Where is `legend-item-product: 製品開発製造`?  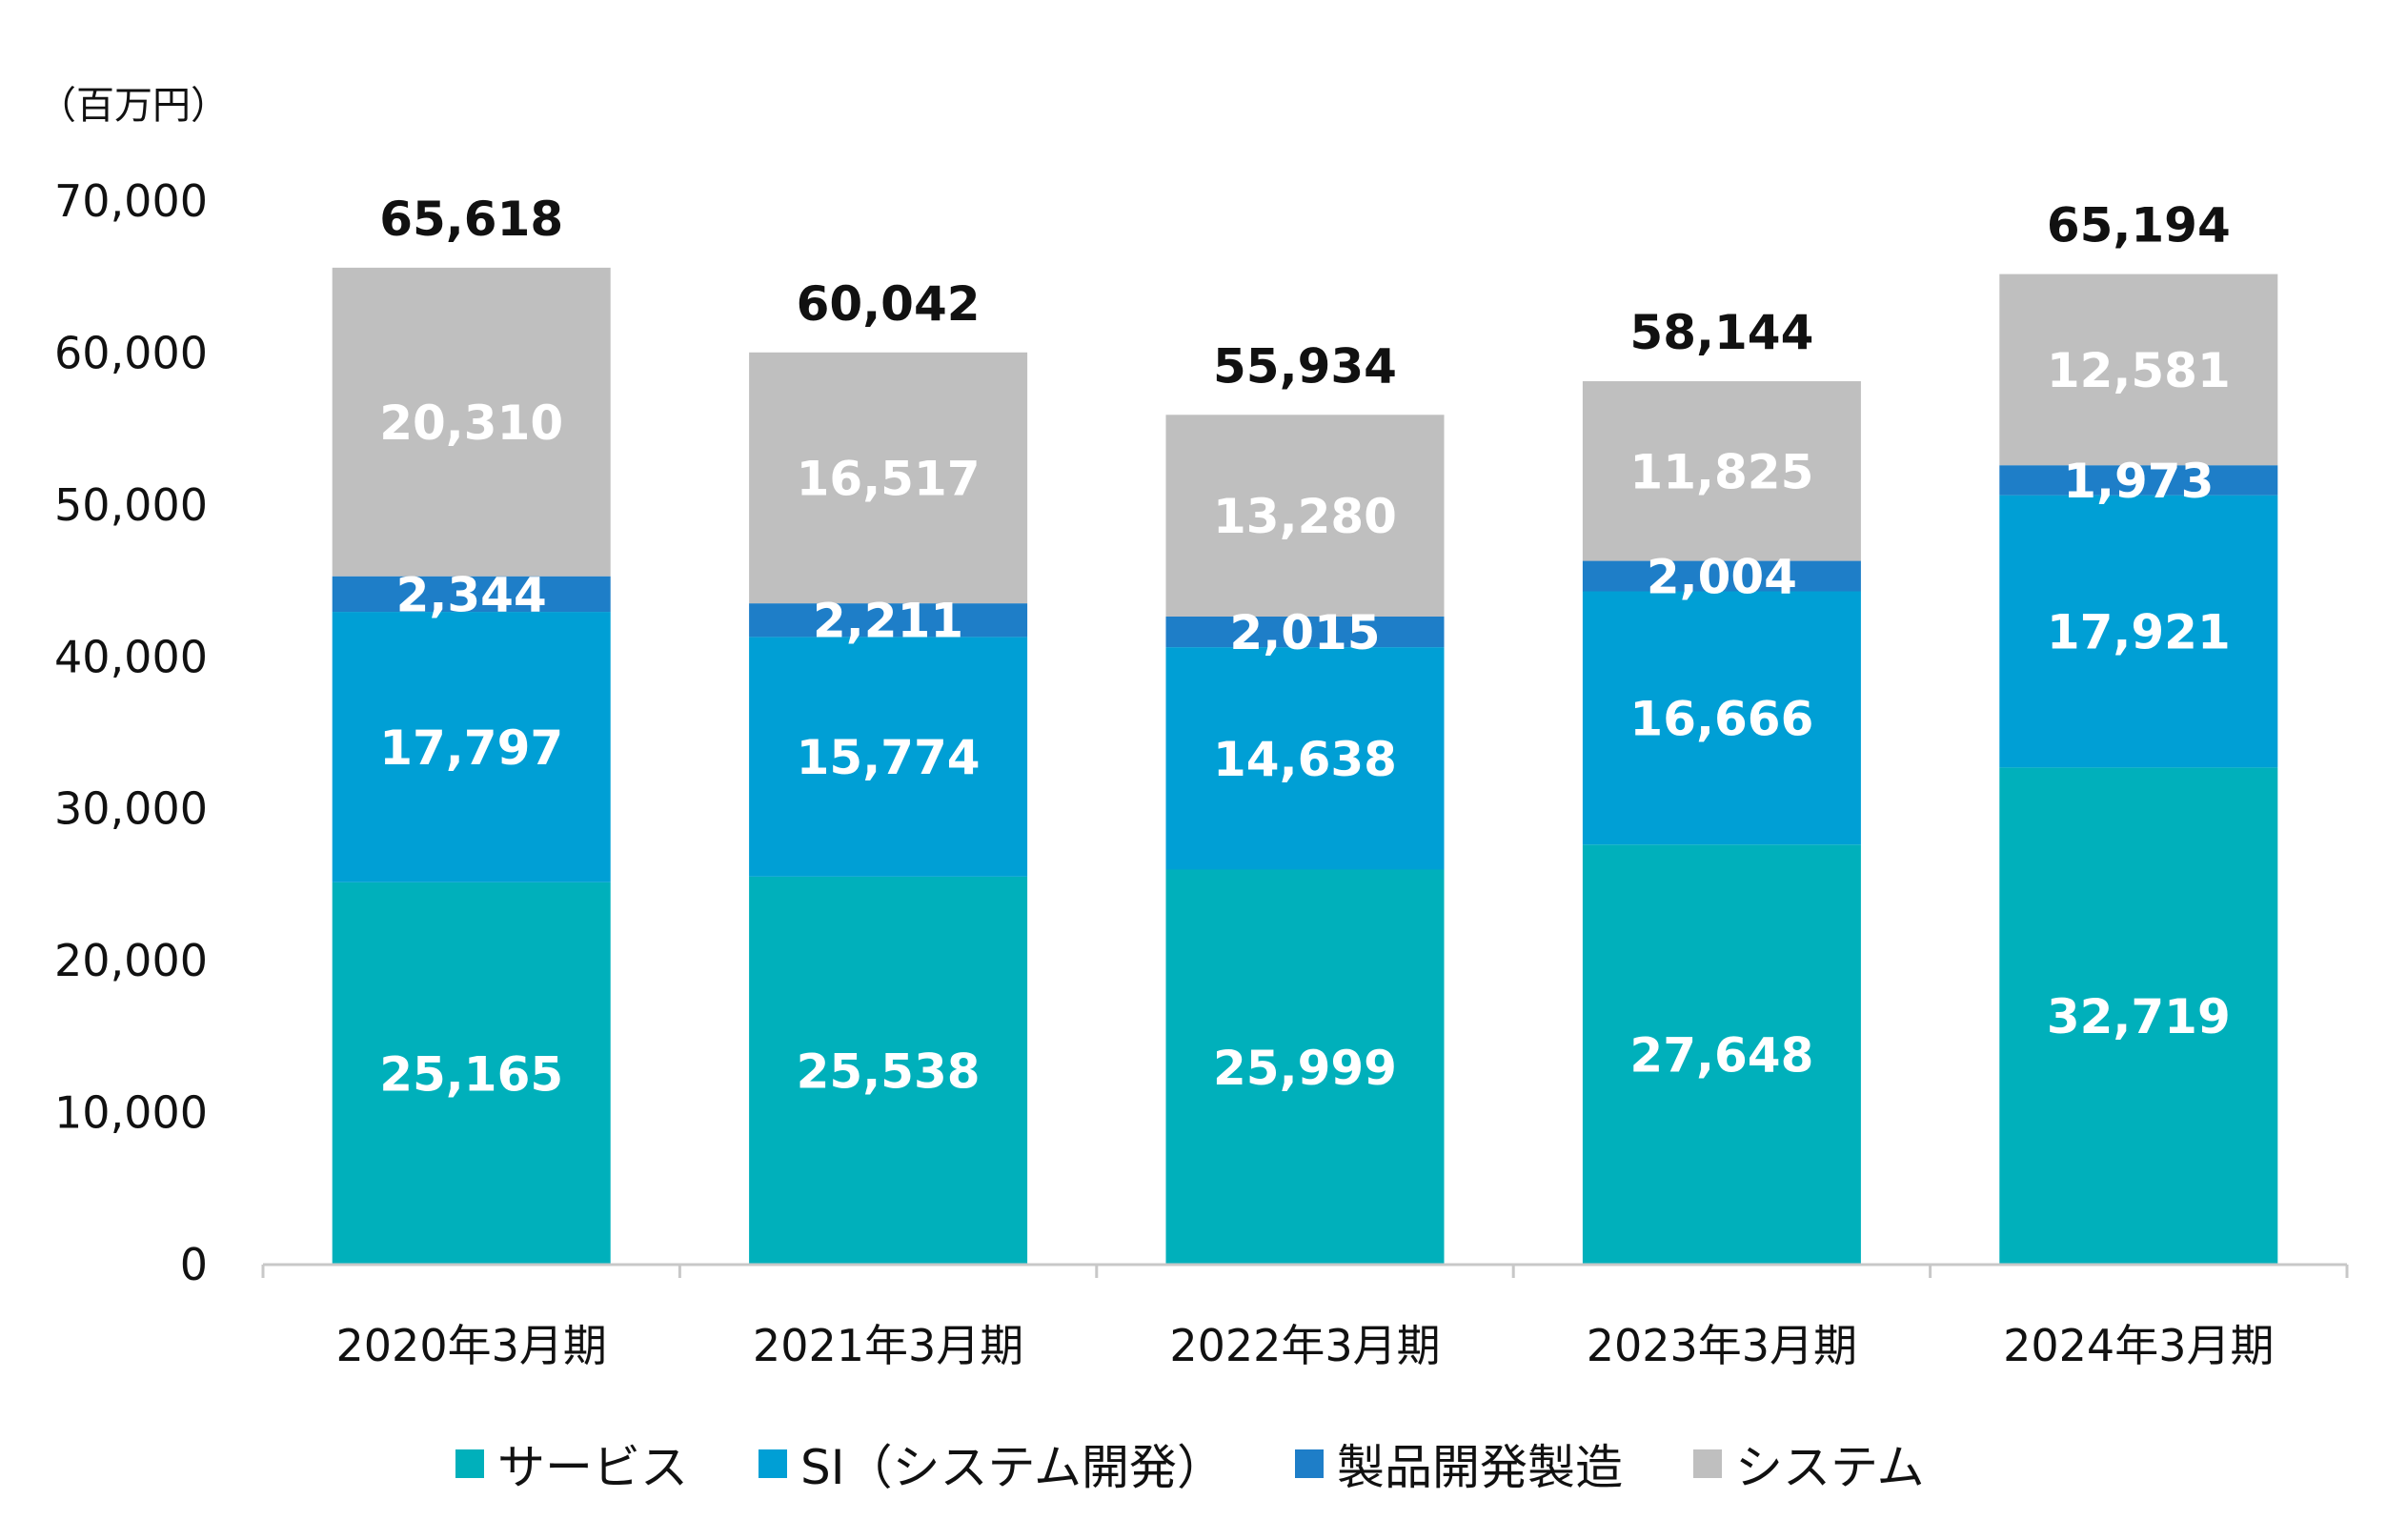
legend-item-product: 製品開発製造 is located at coordinates (1458, 1463).